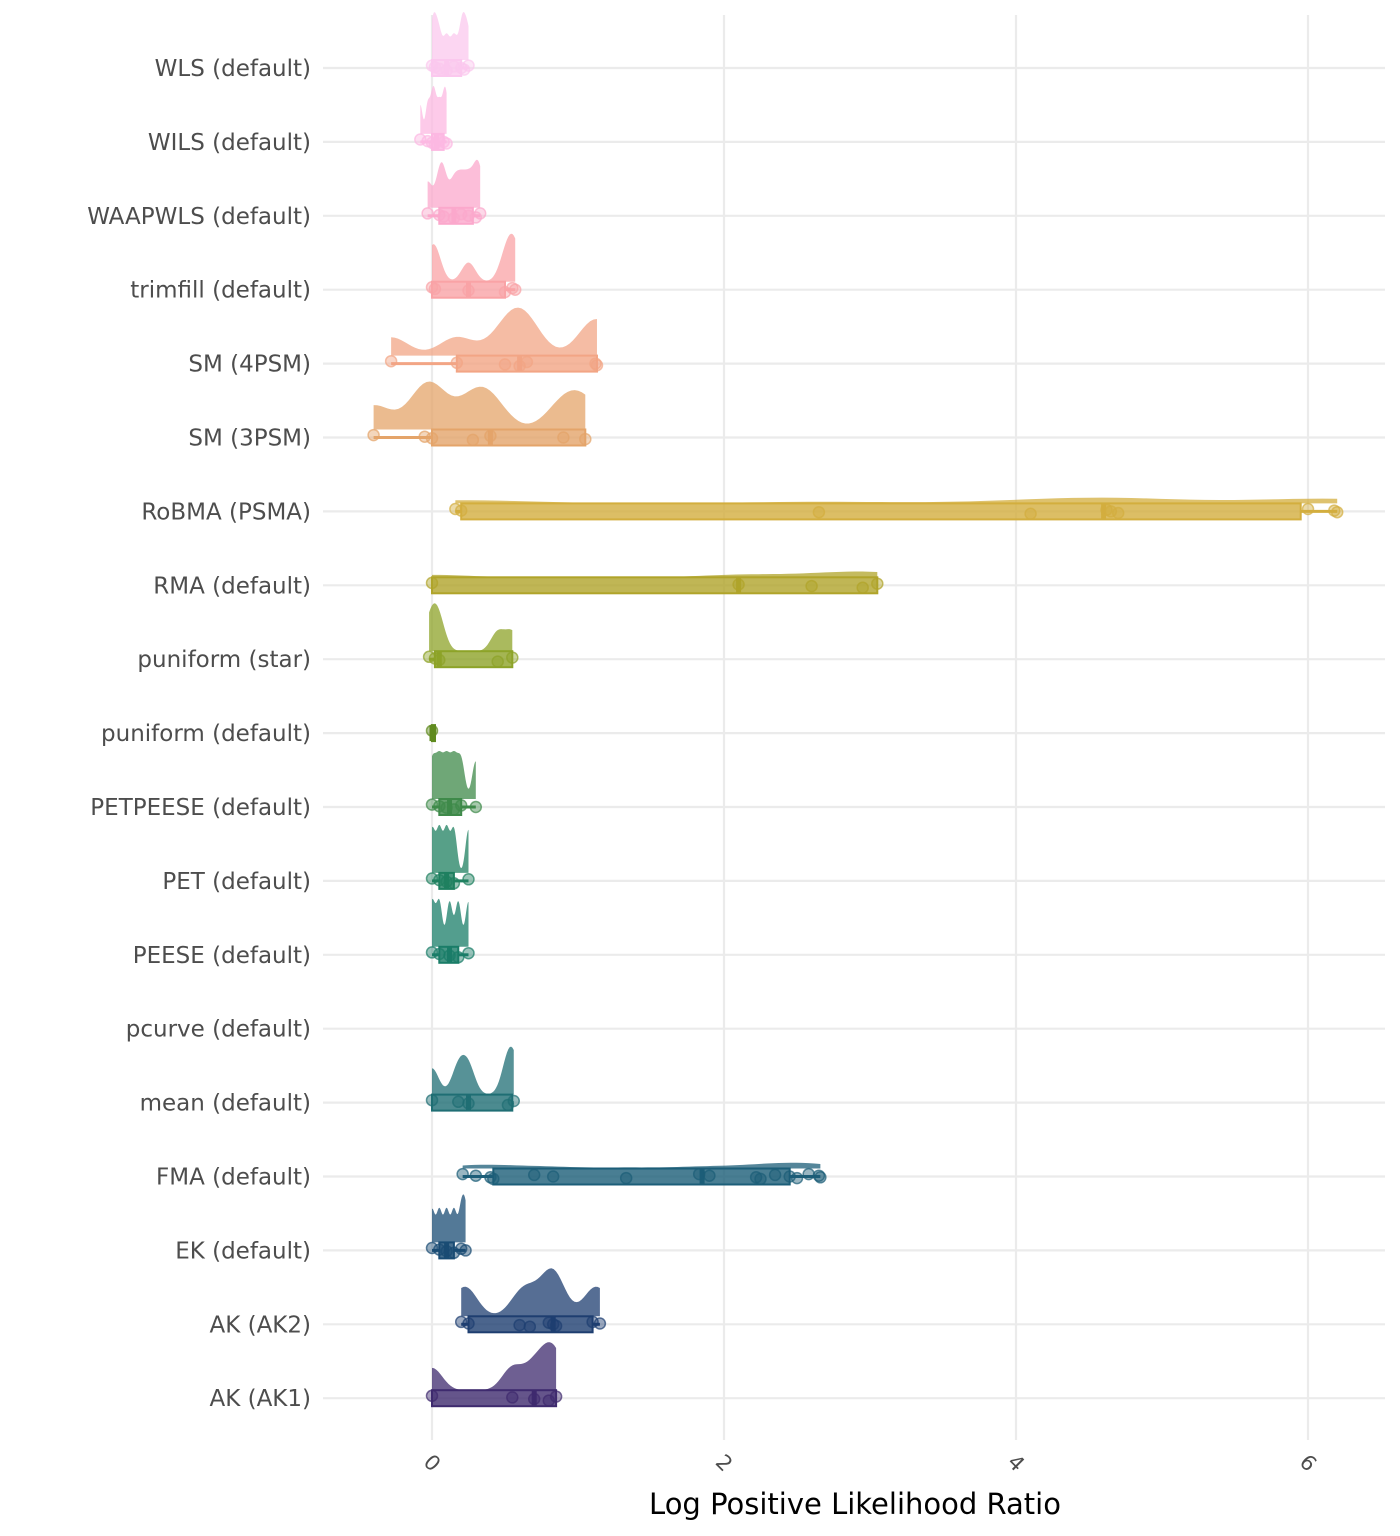 The image size is (1400, 1536). What do you see at coordinates (260, 1399) in the screenshot?
I see `y-tick-label: AK (AK1)` at bounding box center [260, 1399].